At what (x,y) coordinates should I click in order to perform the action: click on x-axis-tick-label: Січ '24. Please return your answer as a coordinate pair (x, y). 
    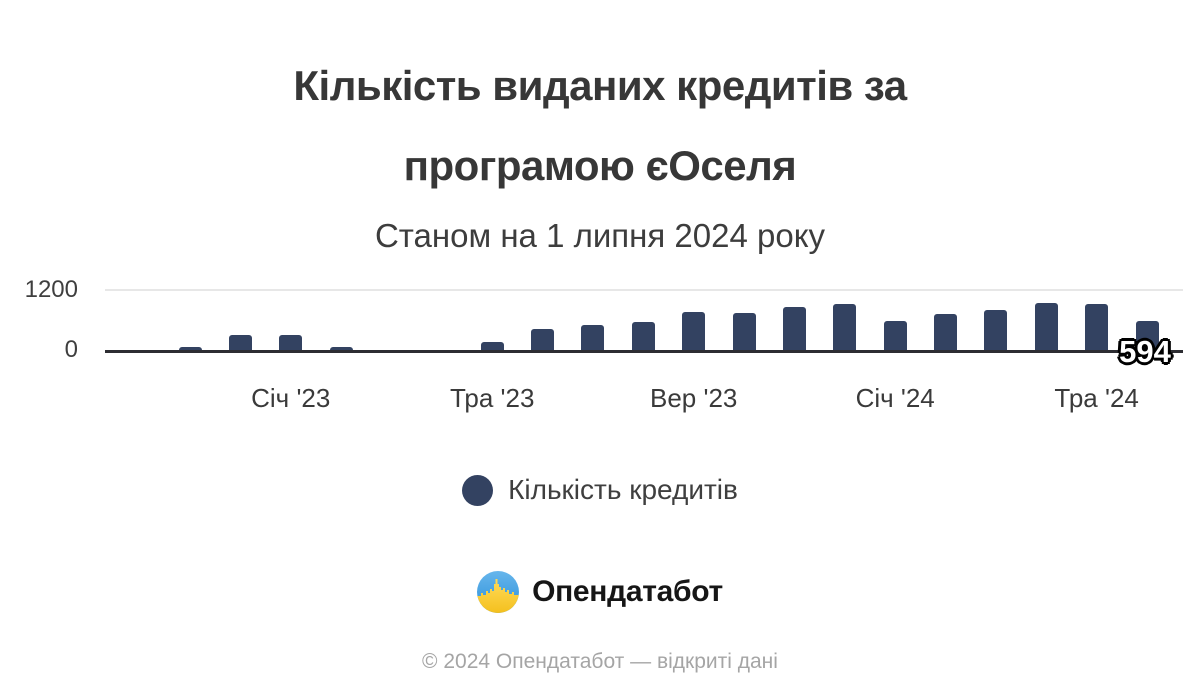
    Looking at the image, I should click on (895, 398).